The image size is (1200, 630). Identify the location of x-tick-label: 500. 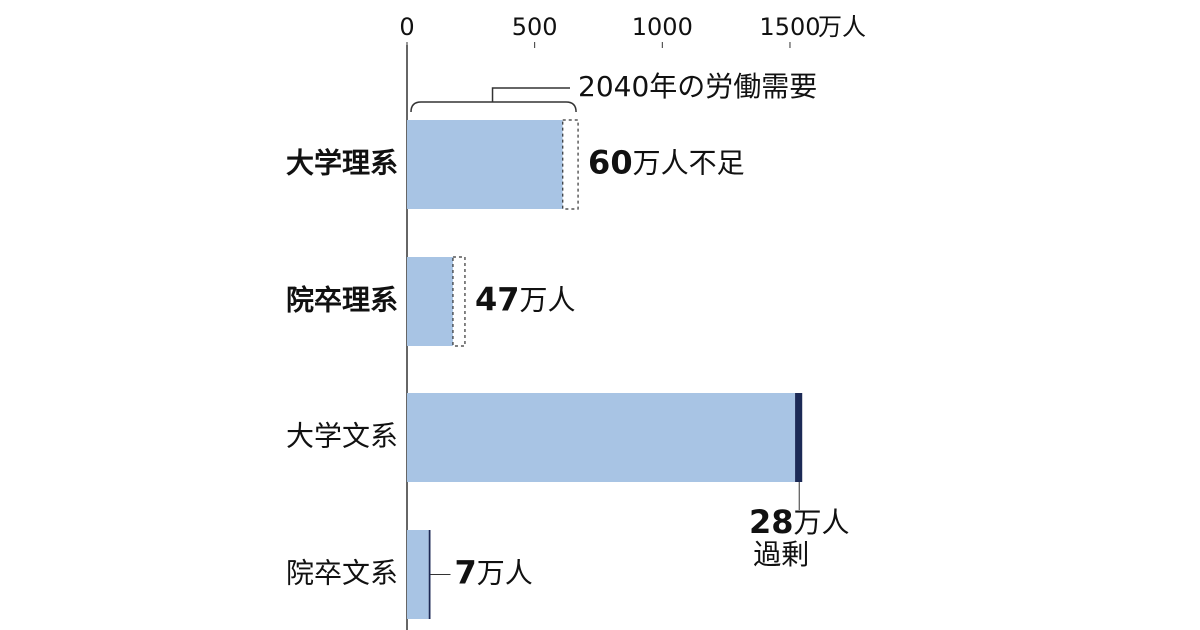
(535, 27).